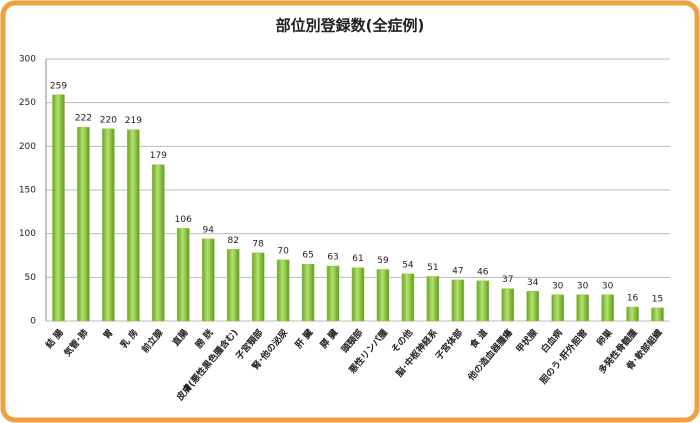  Describe the element at coordinates (209, 230) in the screenshot. I see `value-label: 94` at that location.